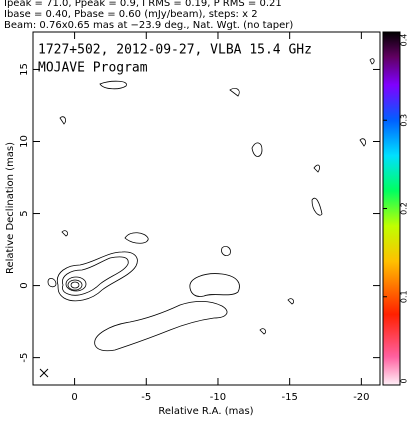  What do you see at coordinates (93, 68) in the screenshot?
I see `plot-subtitle: MOJAVE Program` at bounding box center [93, 68].